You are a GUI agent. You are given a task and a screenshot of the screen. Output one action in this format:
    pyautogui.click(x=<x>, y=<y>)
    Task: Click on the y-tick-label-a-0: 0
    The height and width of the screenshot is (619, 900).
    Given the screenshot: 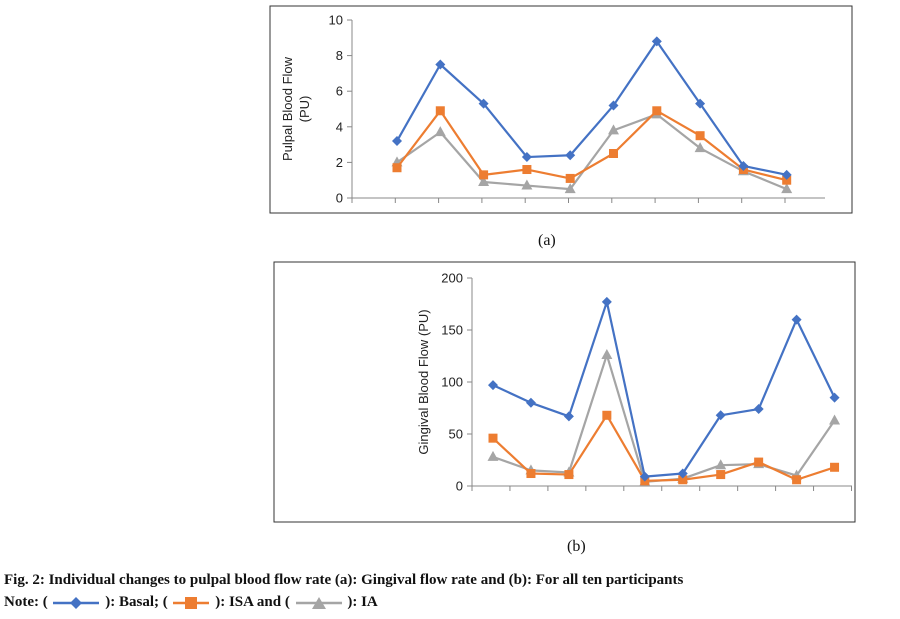 What is the action you would take?
    pyautogui.click(x=339, y=198)
    